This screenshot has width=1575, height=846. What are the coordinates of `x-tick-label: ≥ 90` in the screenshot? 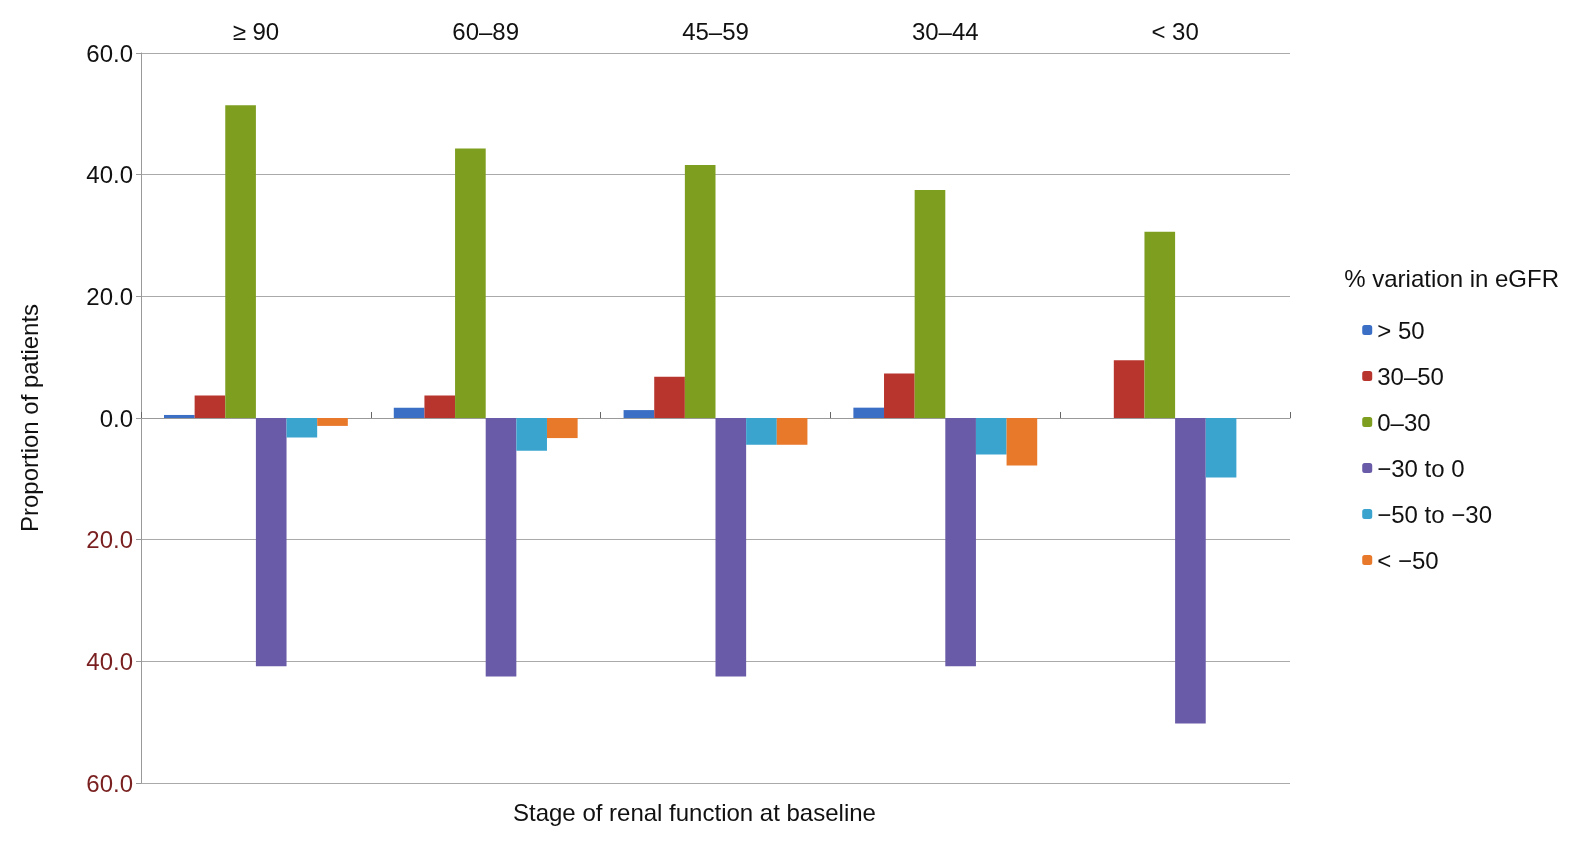 It's located at (256, 31).